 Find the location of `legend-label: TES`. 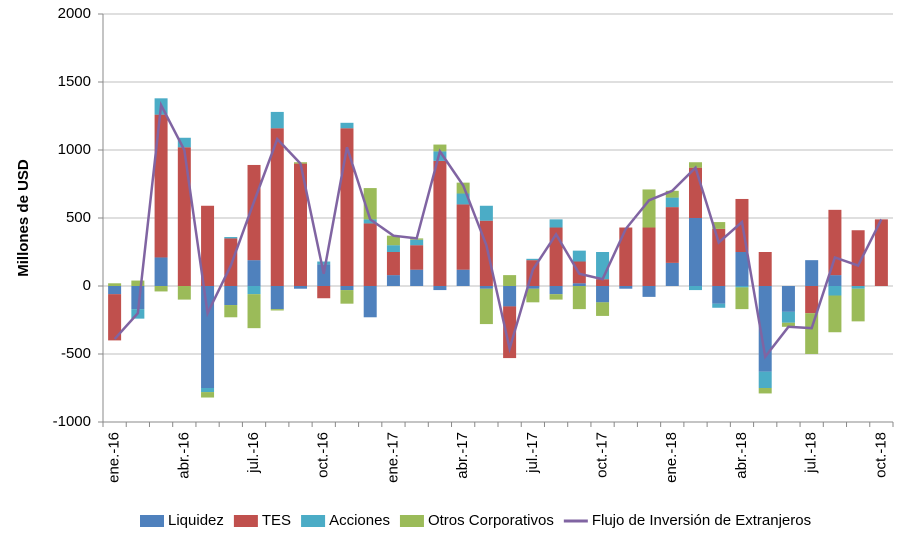

legend-label: TES is located at coordinates (276, 520).